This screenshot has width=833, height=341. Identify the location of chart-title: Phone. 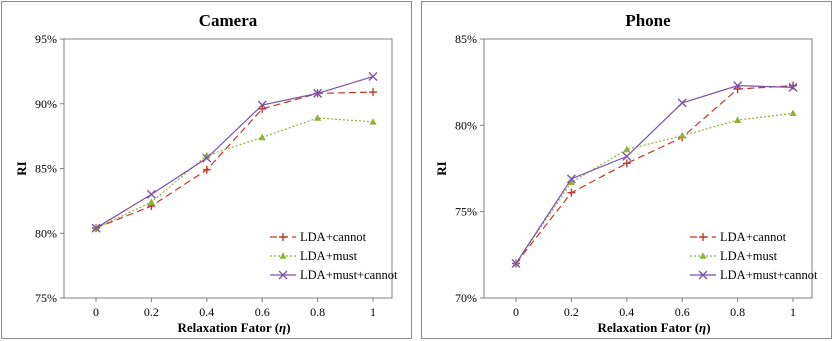
(648, 20).